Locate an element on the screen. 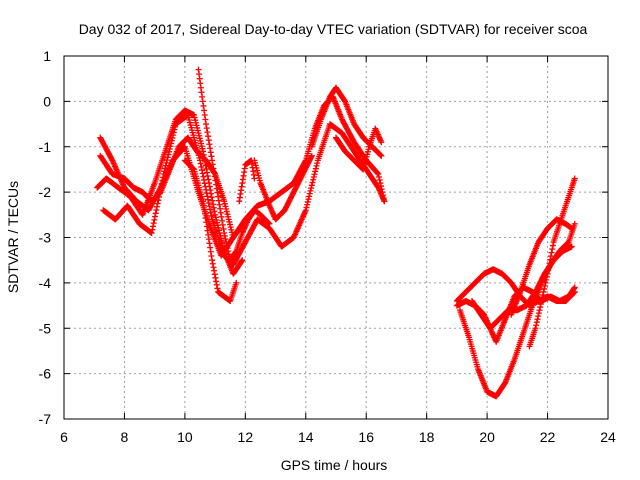 The height and width of the screenshot is (480, 640). y-tick-label: 1 is located at coordinates (47, 56).